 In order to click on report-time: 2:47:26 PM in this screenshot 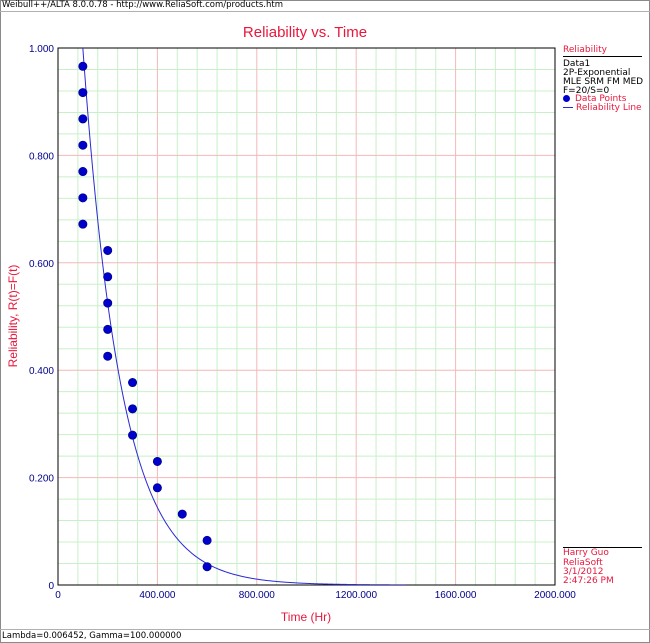, I will do `click(588, 581)`.